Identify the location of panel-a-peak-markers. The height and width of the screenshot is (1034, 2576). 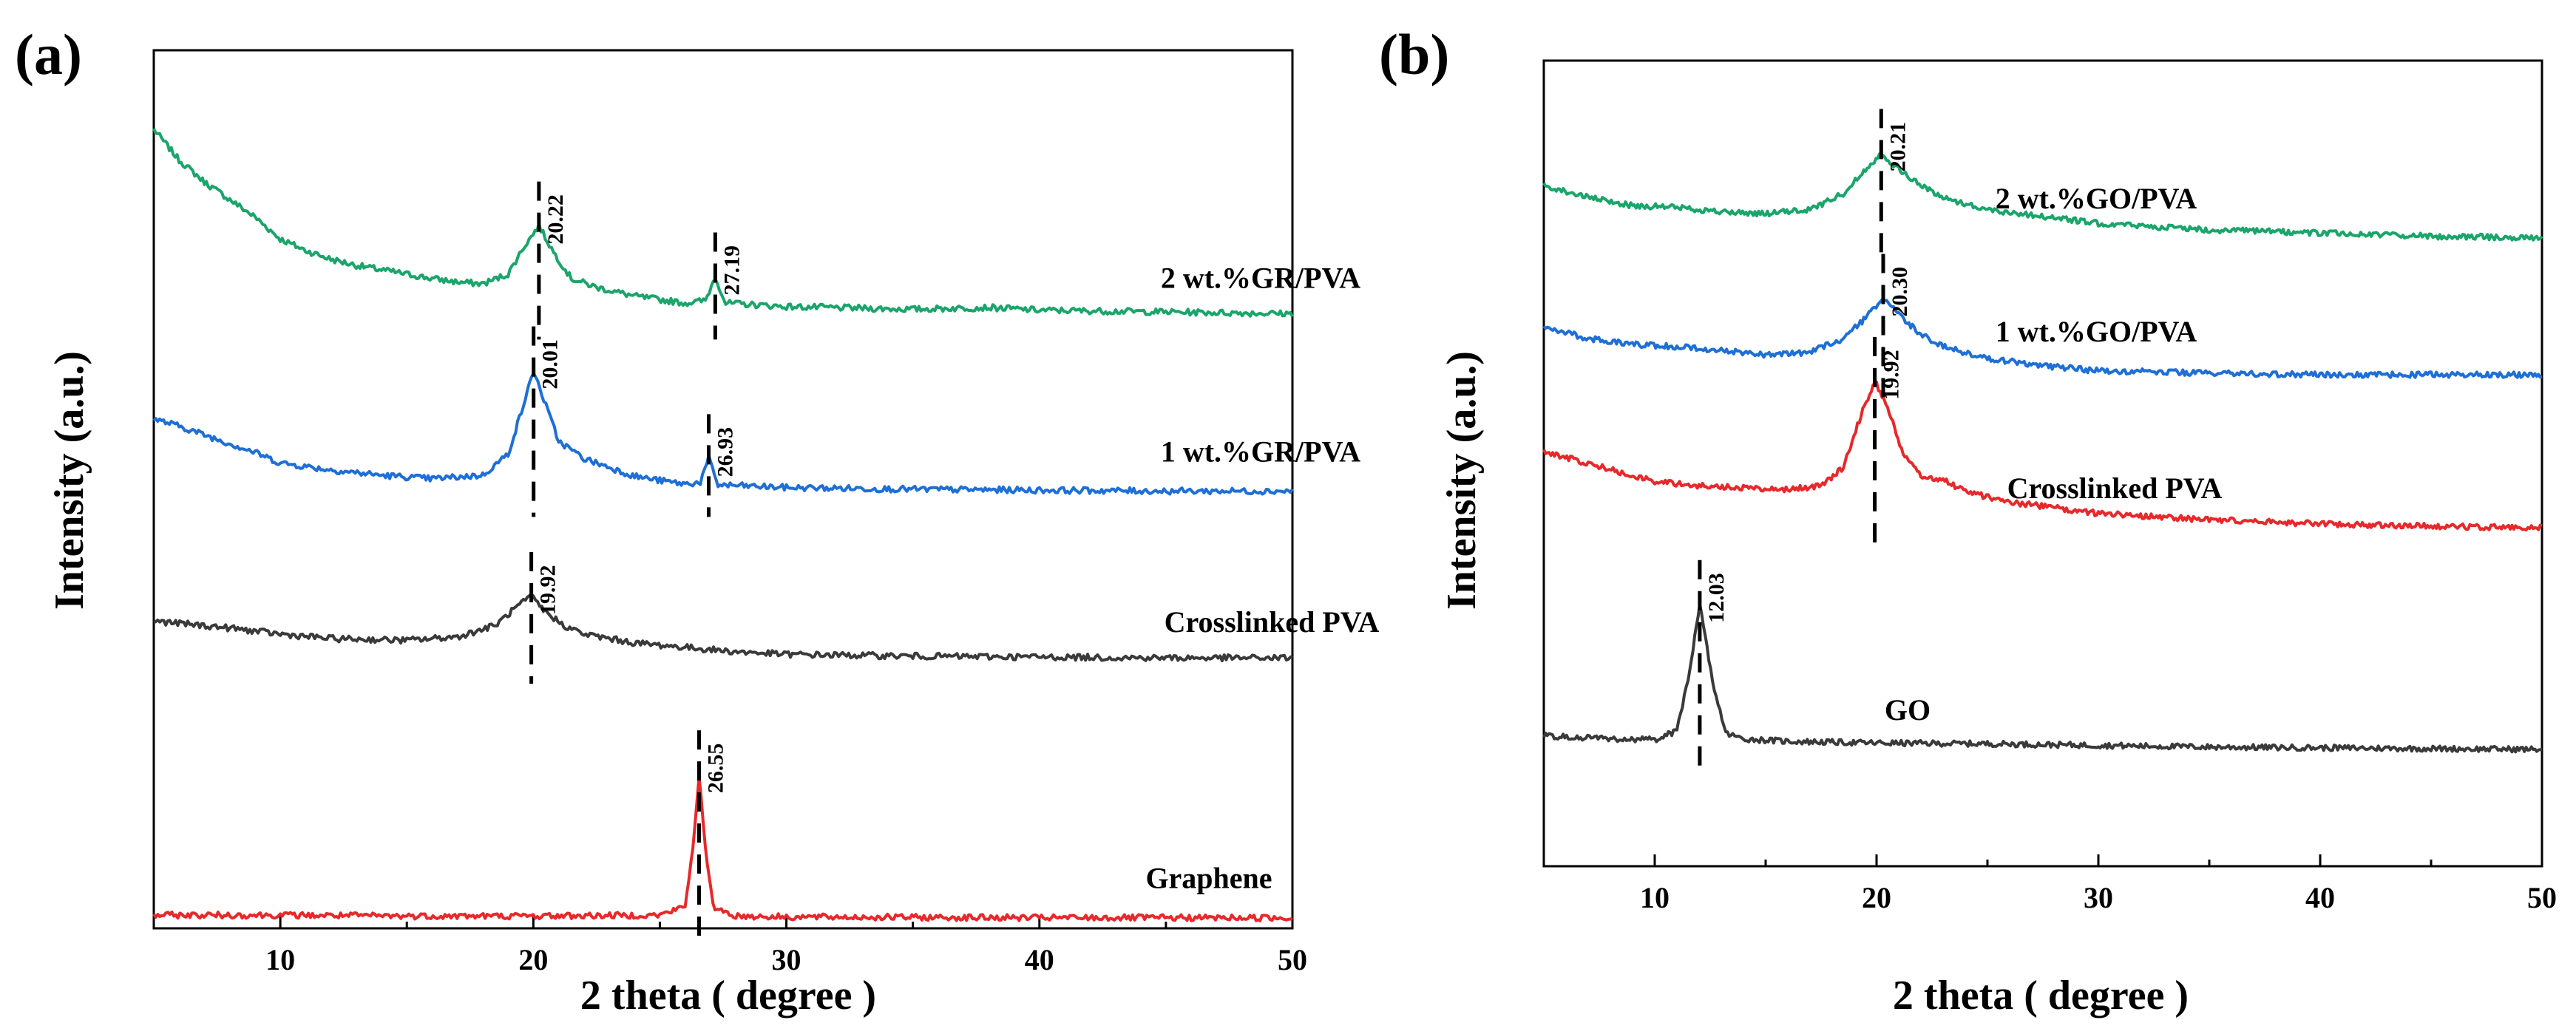
(623, 562).